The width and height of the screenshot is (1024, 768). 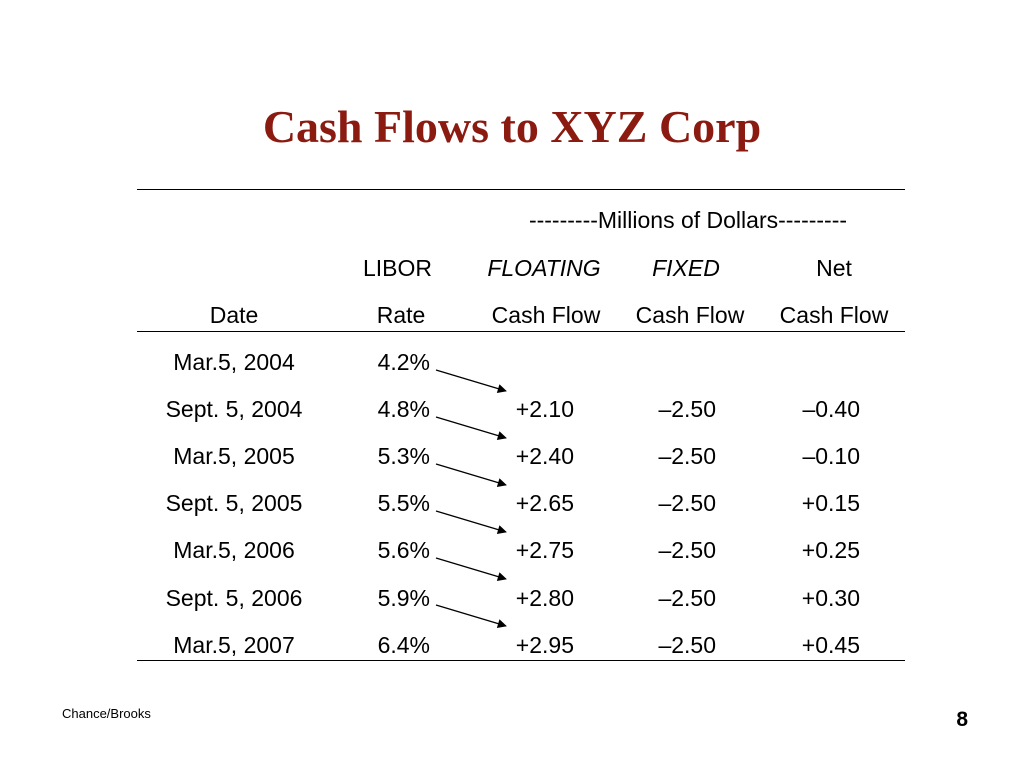 I want to click on net-cell: +0.45, so click(x=830, y=645).